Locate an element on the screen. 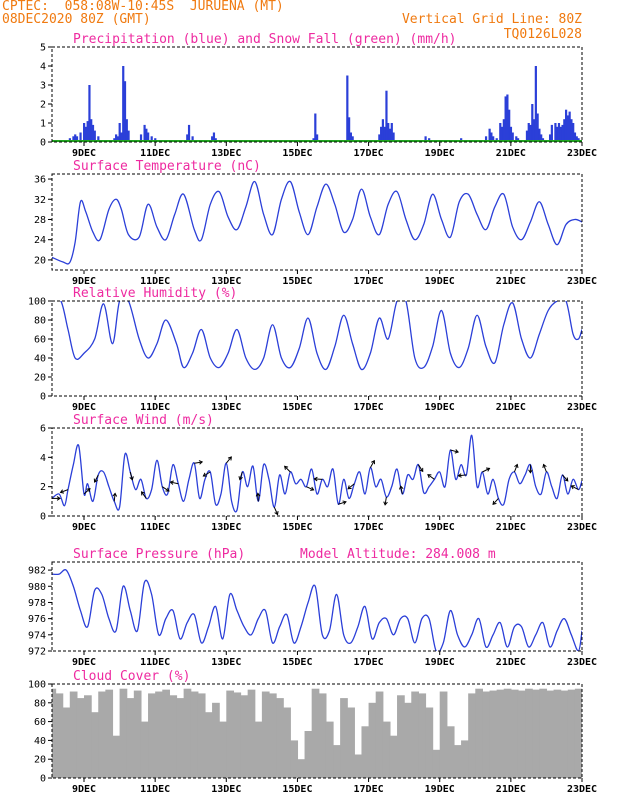 Image resolution: width=618 pixels, height=800 pixels. precip-xtick-label: 9DEC is located at coordinates (84, 153).